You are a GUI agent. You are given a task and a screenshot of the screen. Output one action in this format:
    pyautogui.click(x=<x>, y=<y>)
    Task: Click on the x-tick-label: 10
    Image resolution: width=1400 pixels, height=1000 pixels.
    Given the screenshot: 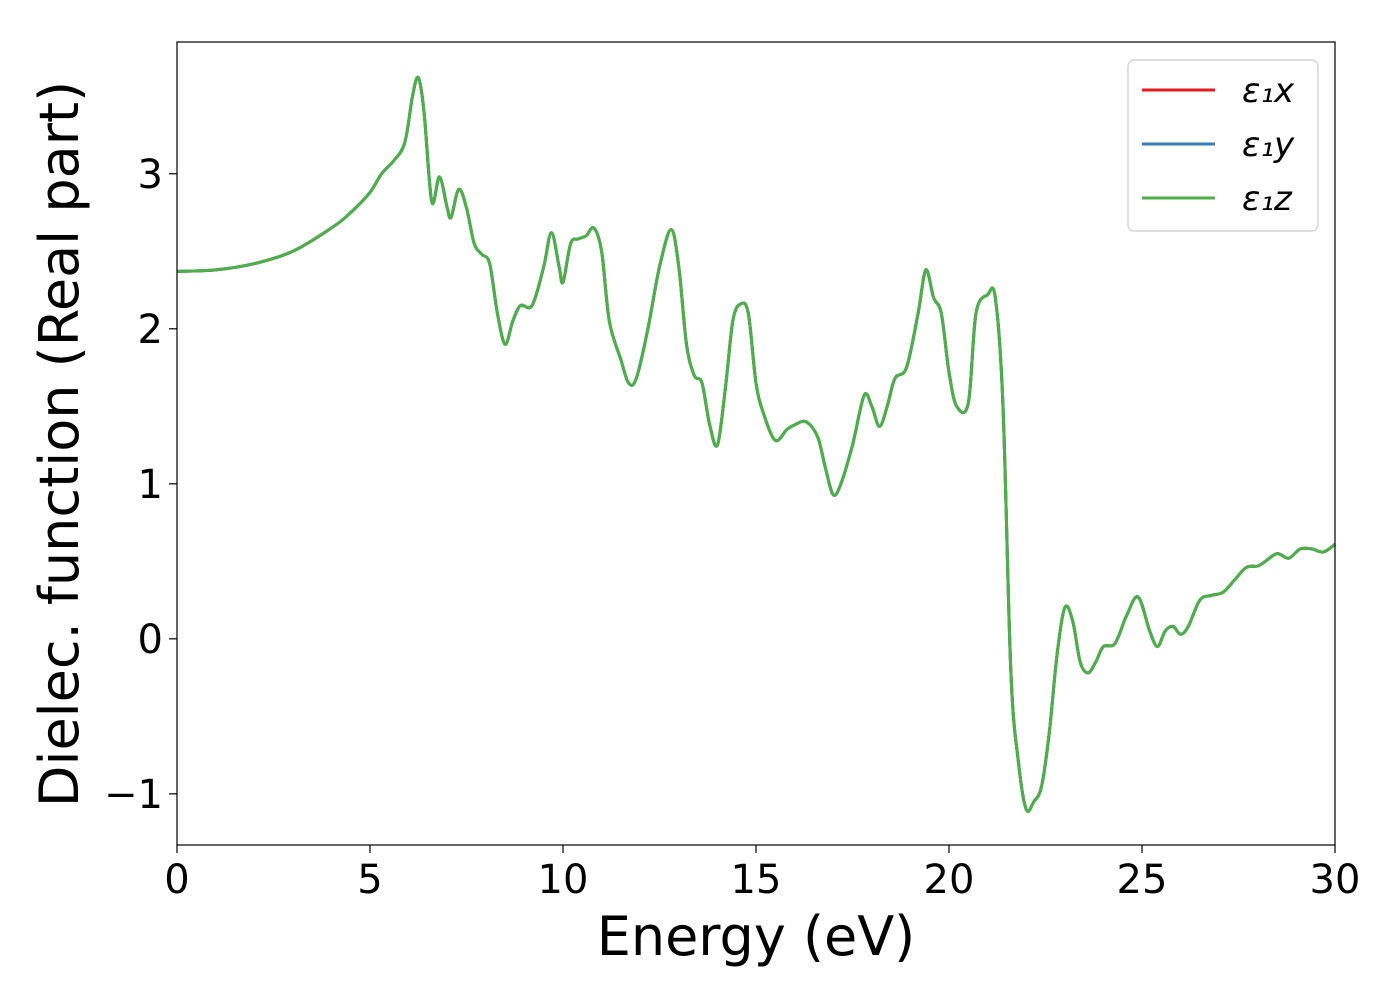 What is the action you would take?
    pyautogui.click(x=563, y=880)
    